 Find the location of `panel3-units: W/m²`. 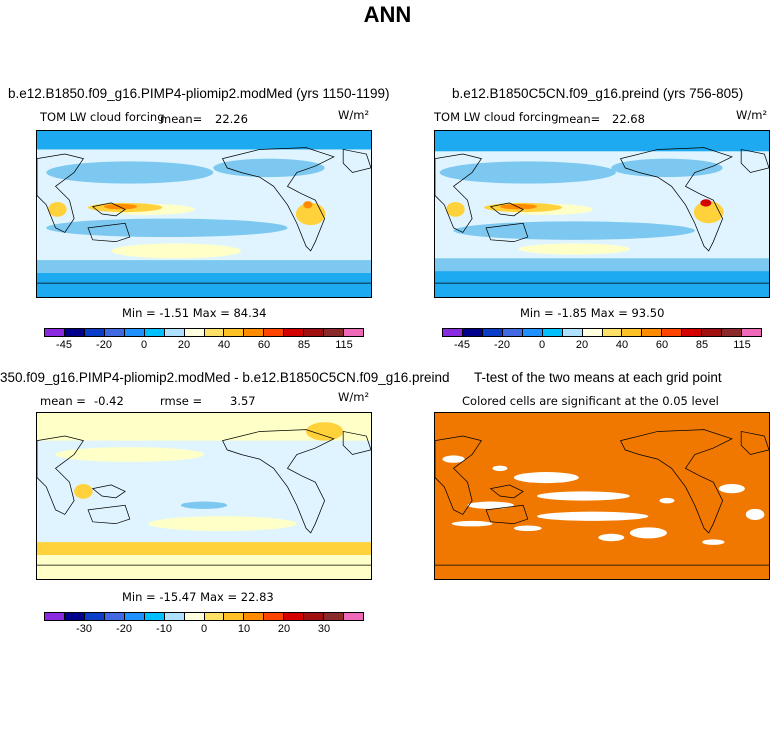

panel3-units: W/m² is located at coordinates (354, 397).